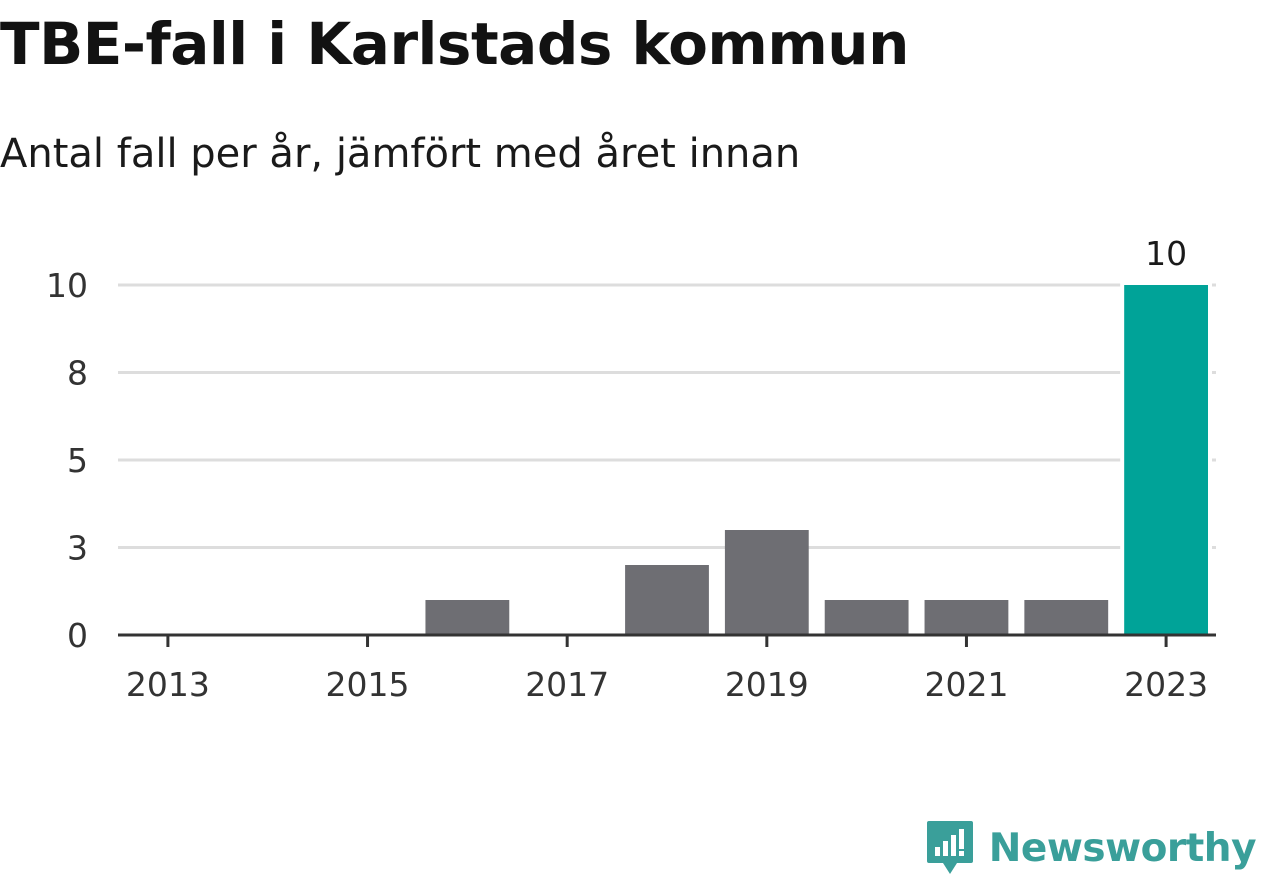 The image size is (1262, 879). What do you see at coordinates (1166, 684) in the screenshot?
I see `x-tick-label: 2023` at bounding box center [1166, 684].